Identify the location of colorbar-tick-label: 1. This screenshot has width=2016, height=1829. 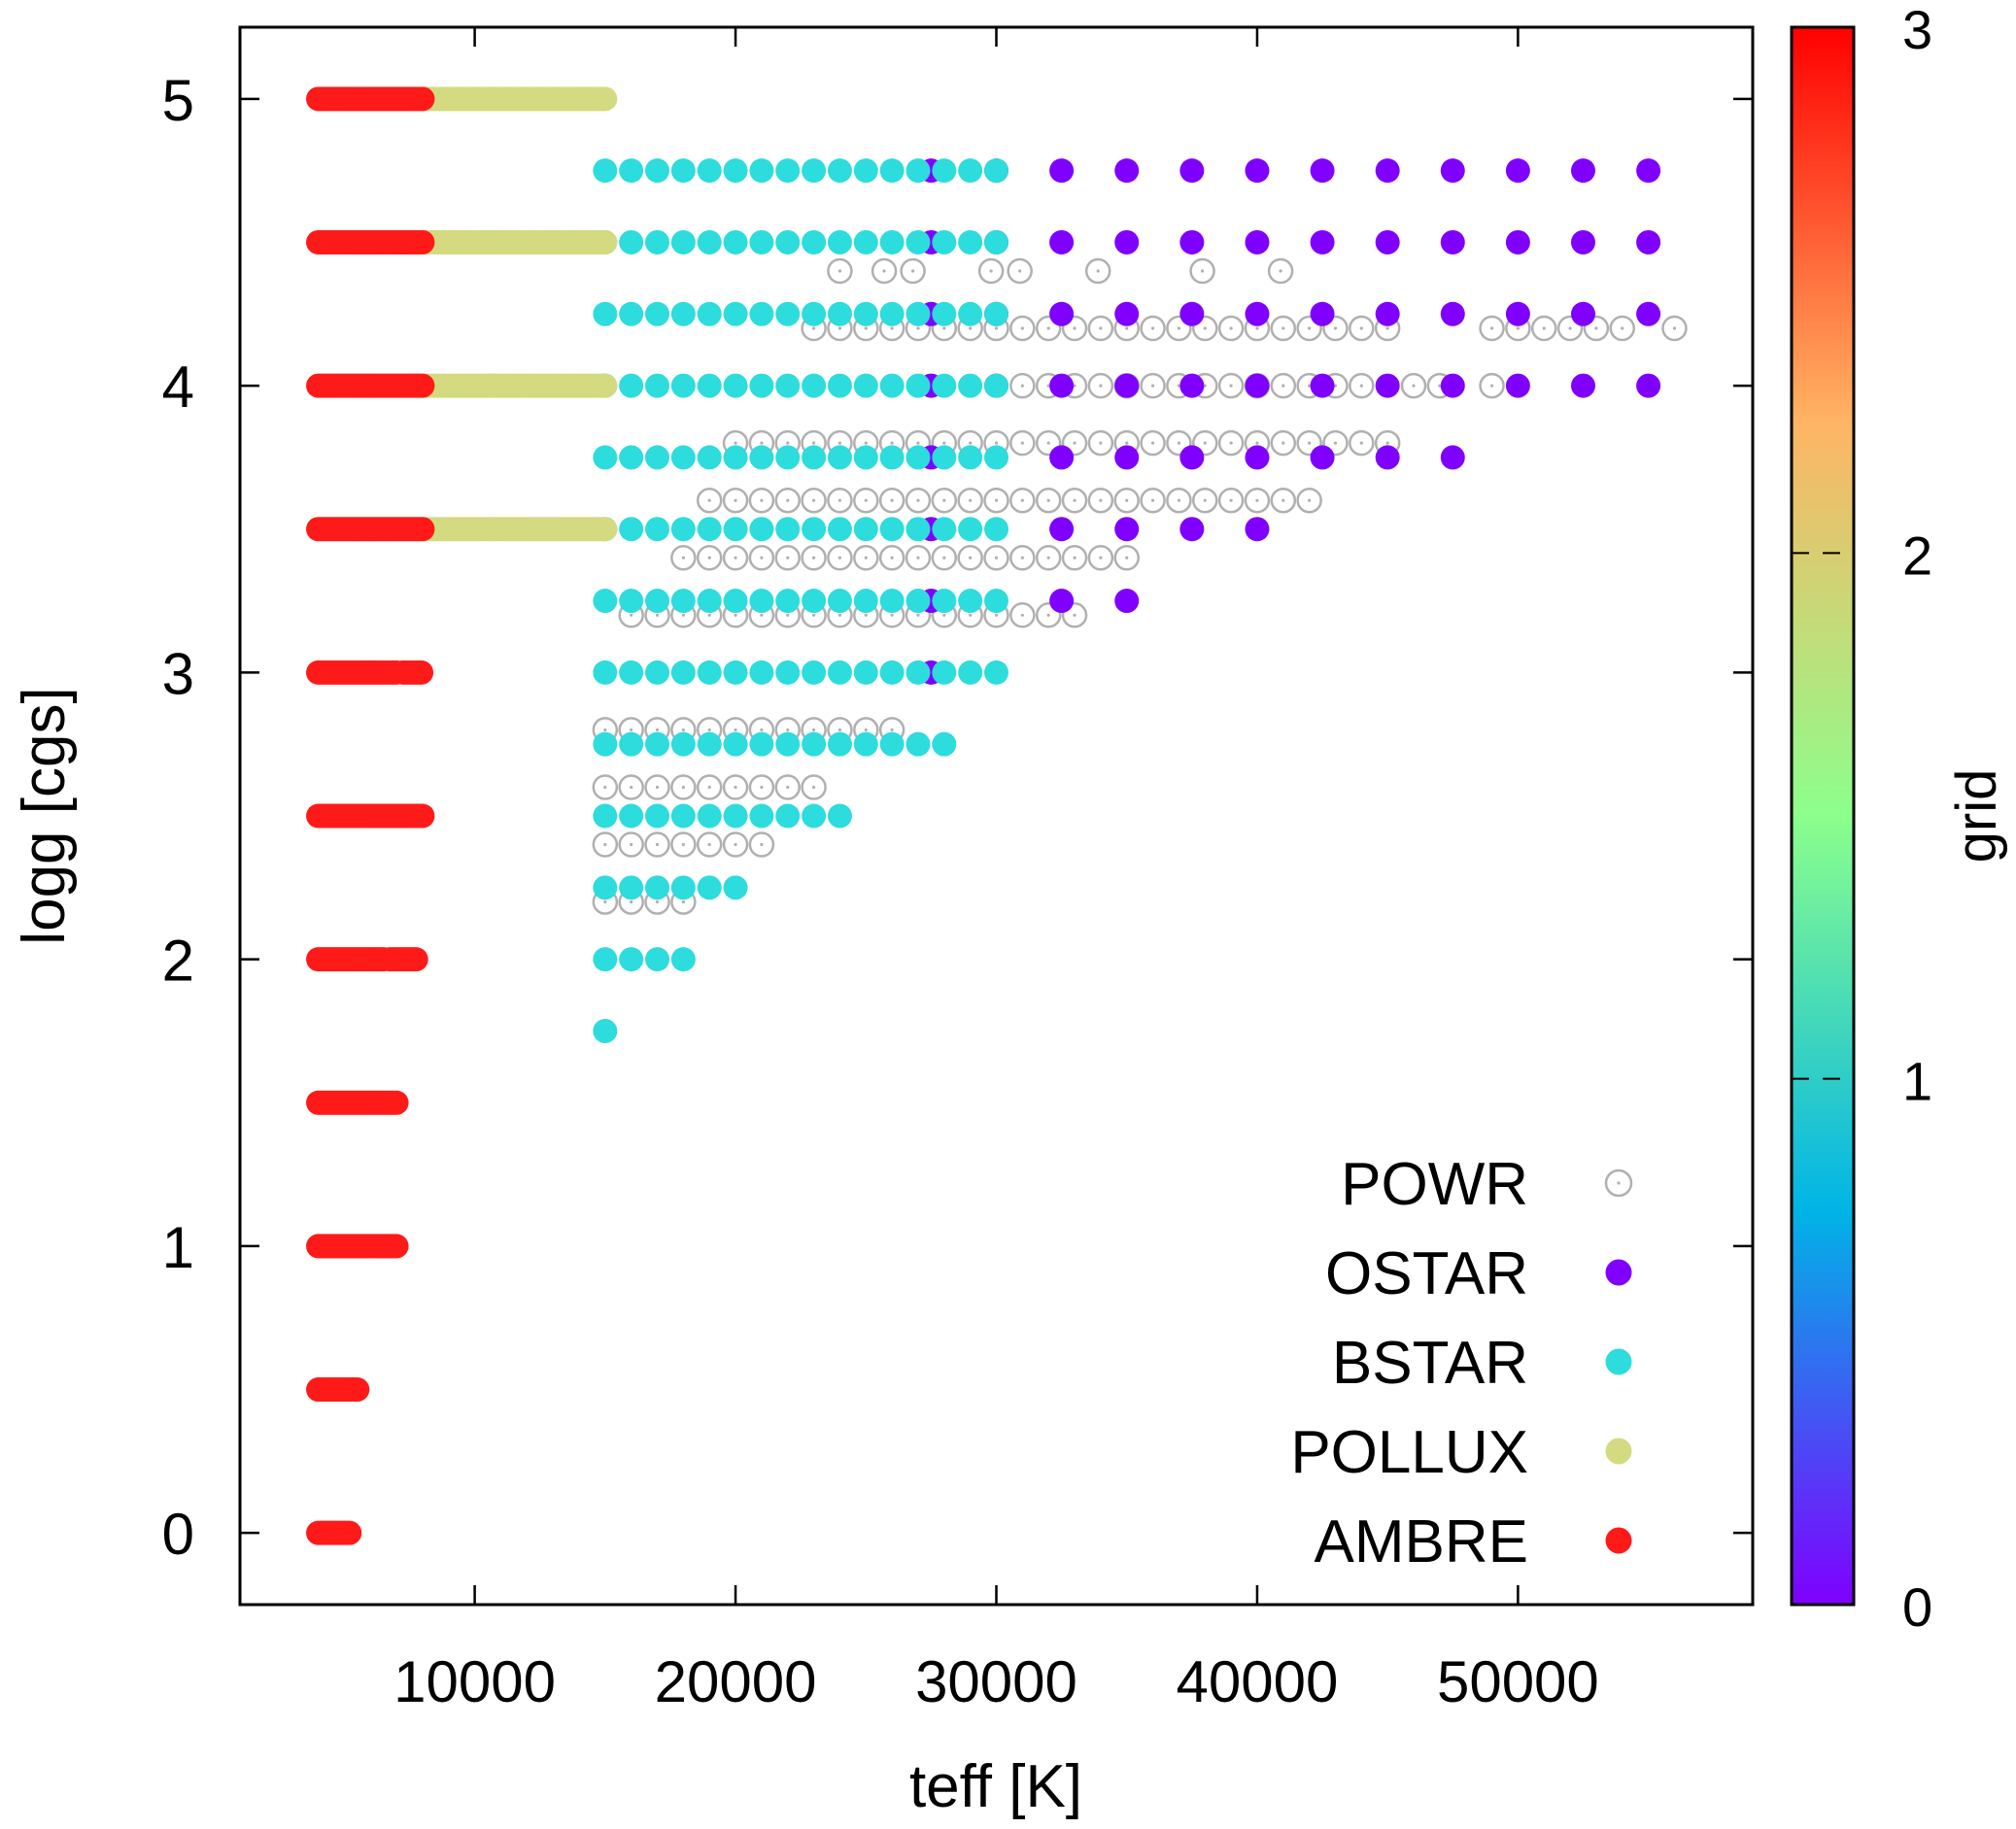
(1917, 1081).